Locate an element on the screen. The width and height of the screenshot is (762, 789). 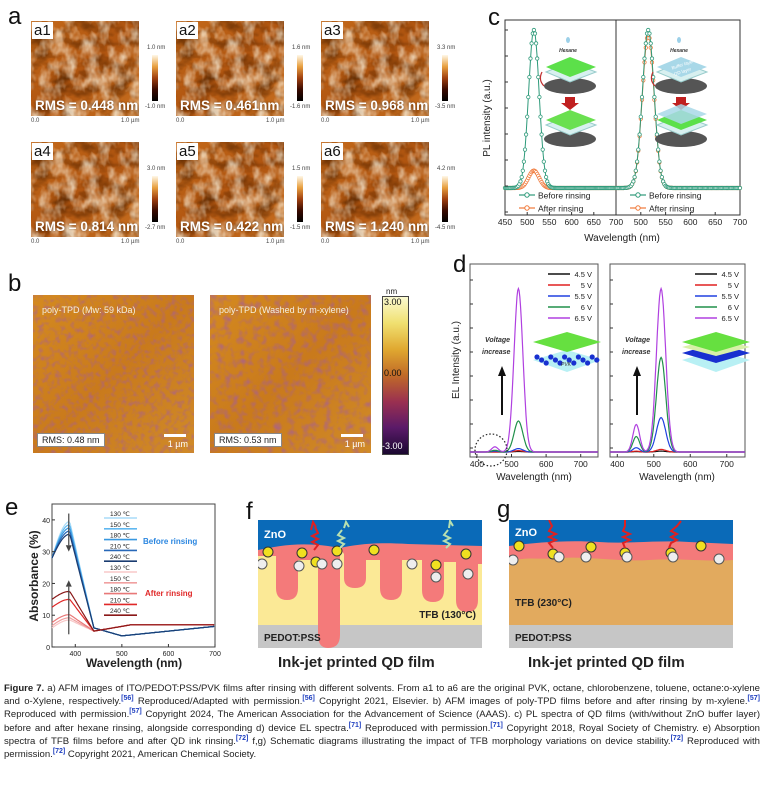
colorbar-mid: 0.00 is located at coordinates (393, 373).